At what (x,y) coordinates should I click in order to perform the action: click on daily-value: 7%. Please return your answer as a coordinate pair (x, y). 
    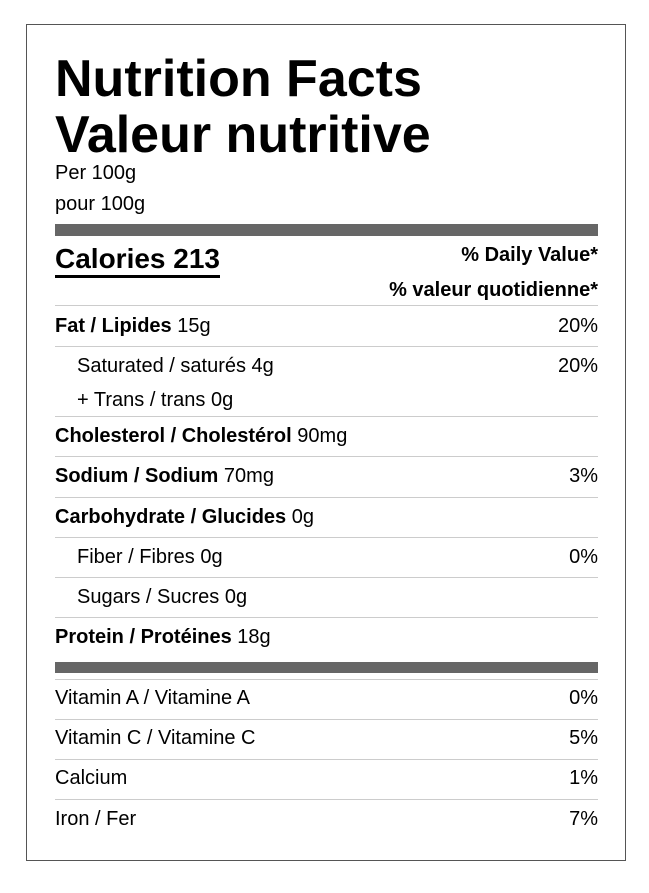
    Looking at the image, I should click on (583, 819).